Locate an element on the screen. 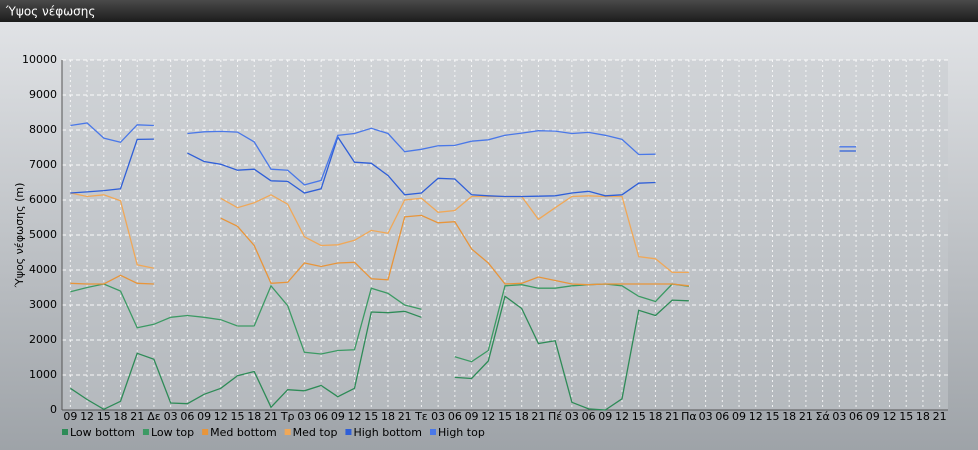  y-tick-label: 8000 is located at coordinates (43, 129).